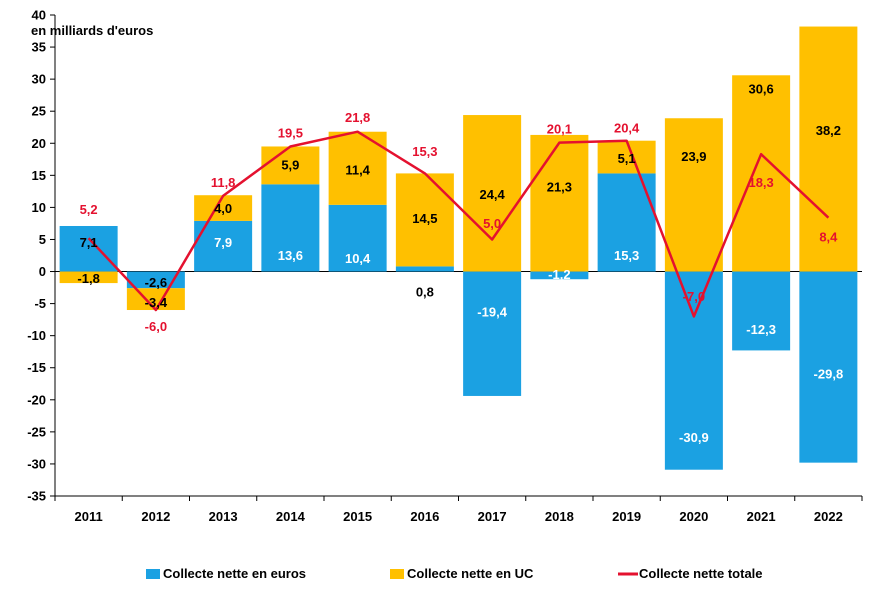 The image size is (894, 610). What do you see at coordinates (828, 236) in the screenshot?
I see `data-label-total: 8,4` at bounding box center [828, 236].